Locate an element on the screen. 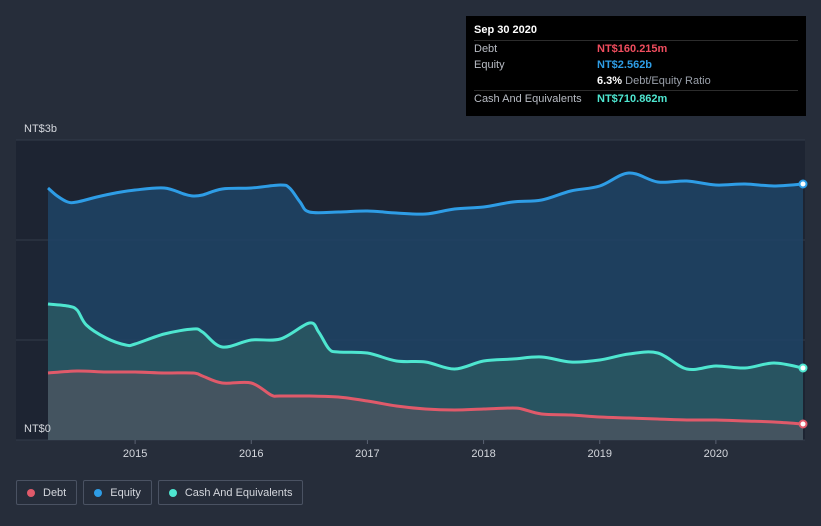 The height and width of the screenshot is (526, 821). tooltip-row-cash: Cash And Equivalents NT$710.862m is located at coordinates (636, 98).